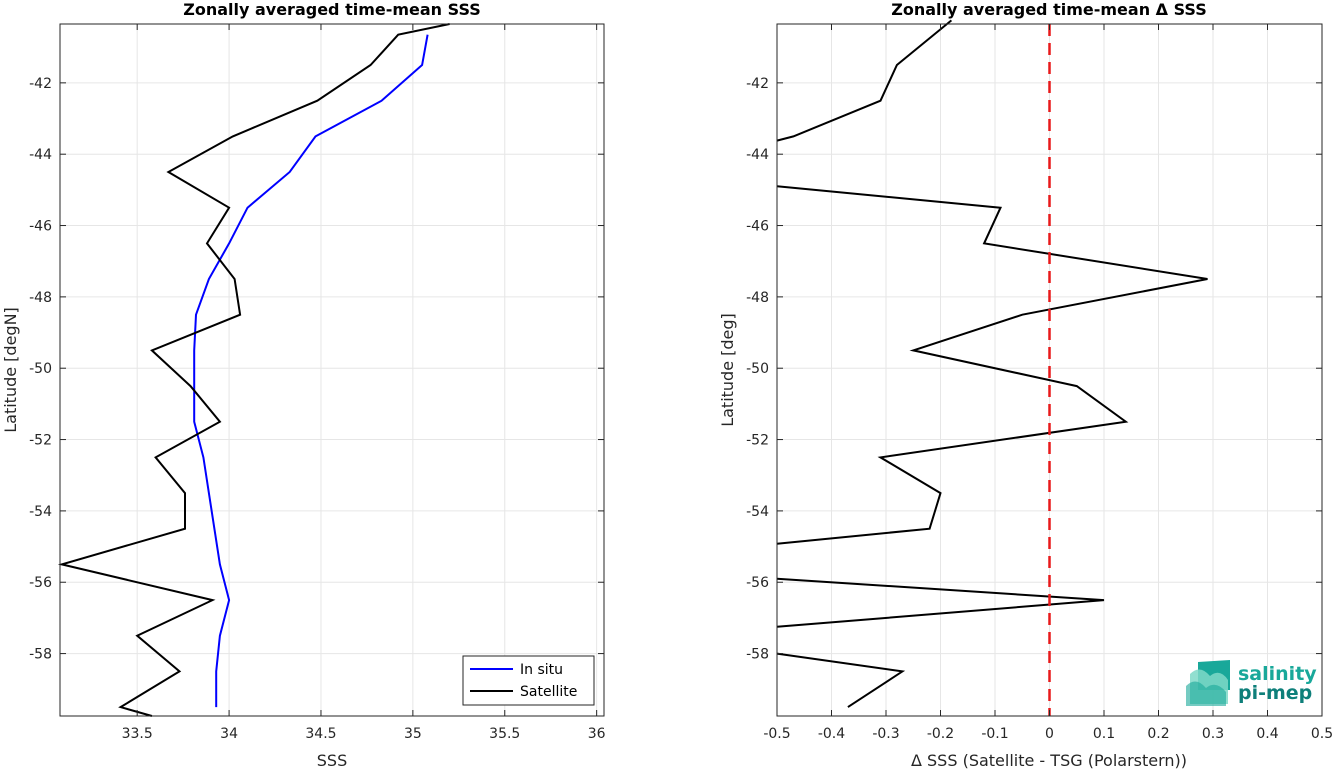 Image resolution: width=1336 pixels, height=769 pixels. Describe the element at coordinates (40, 227) in the screenshot. I see `sss-ytick-label: -46` at that location.